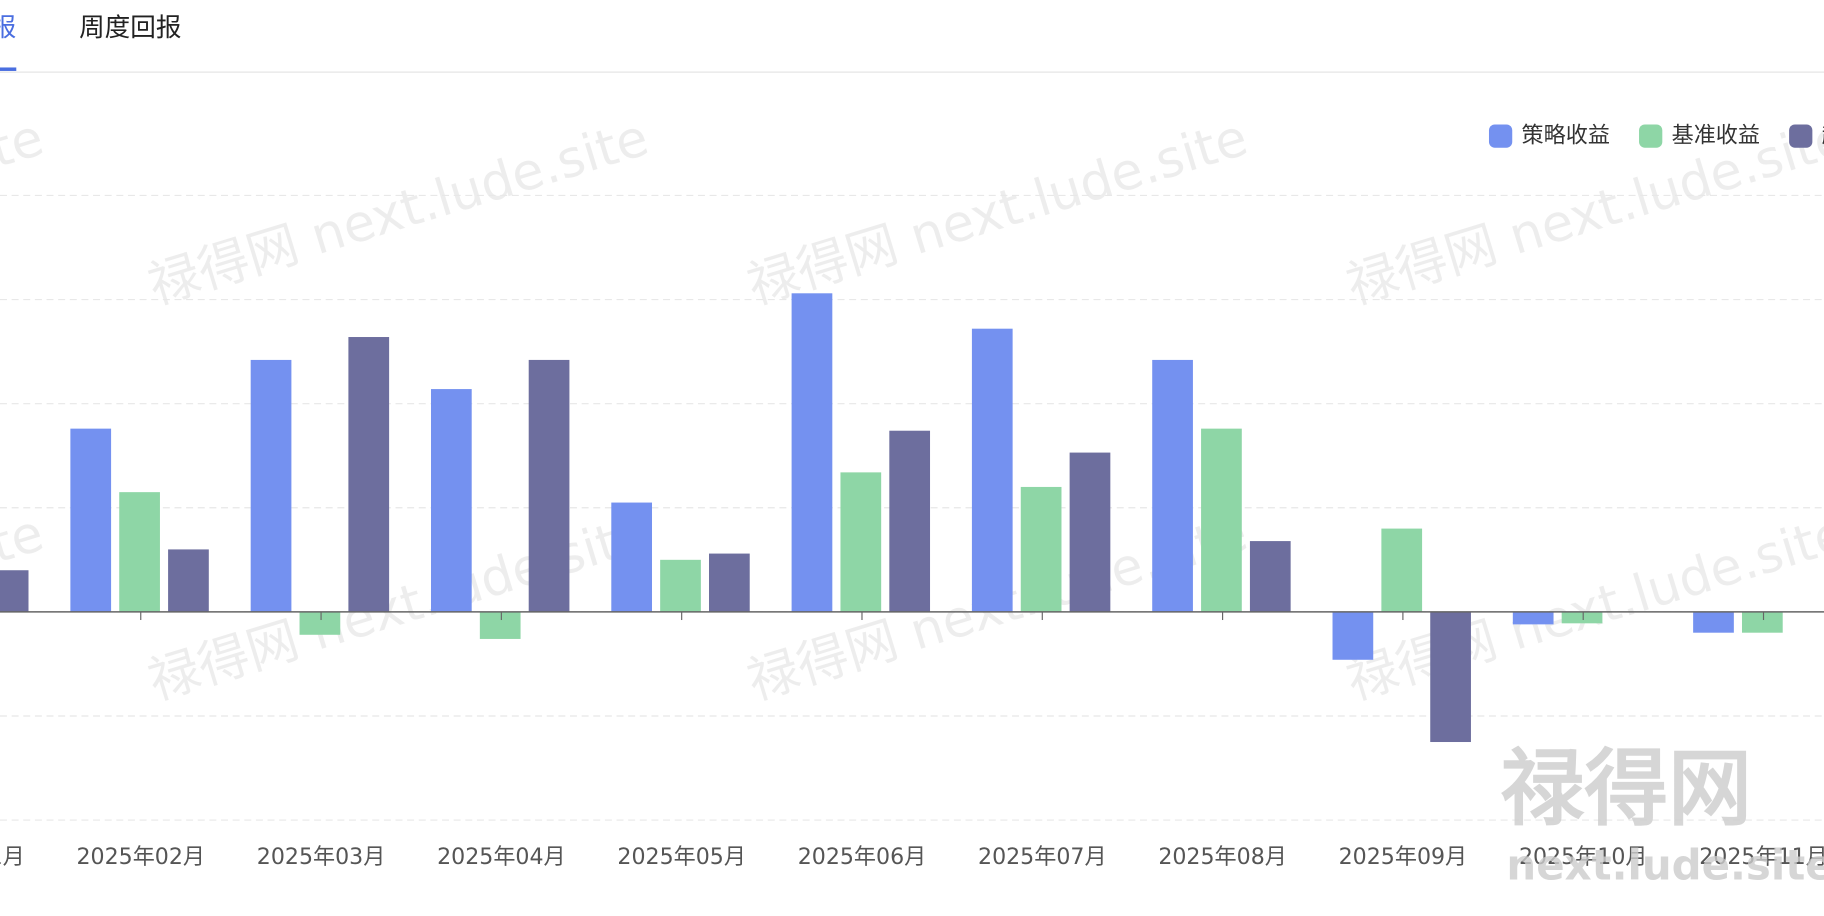 The width and height of the screenshot is (1824, 916). Describe the element at coordinates (321, 857) in the screenshot. I see `x-tick-label: 2025年03月` at that location.